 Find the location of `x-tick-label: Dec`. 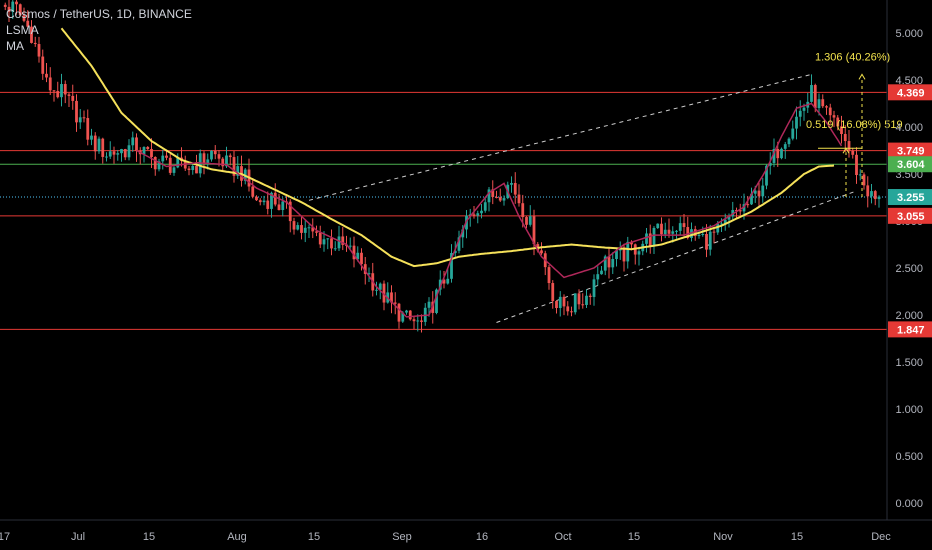

x-tick-label: Dec is located at coordinates (881, 537).